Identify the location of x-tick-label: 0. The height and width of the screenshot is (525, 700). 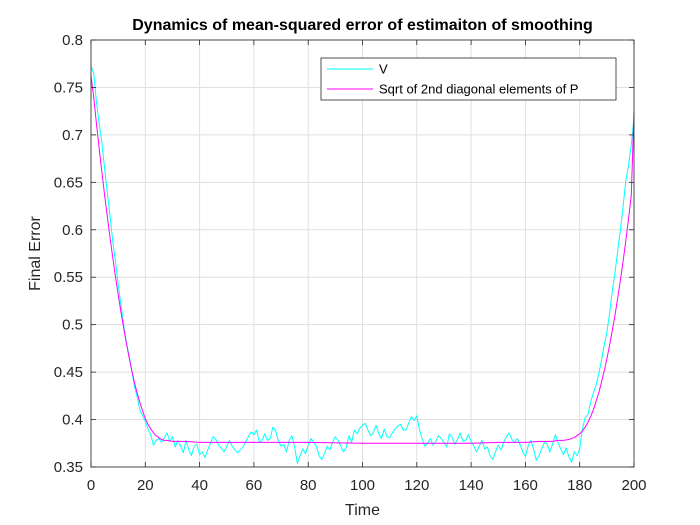
(91, 485).